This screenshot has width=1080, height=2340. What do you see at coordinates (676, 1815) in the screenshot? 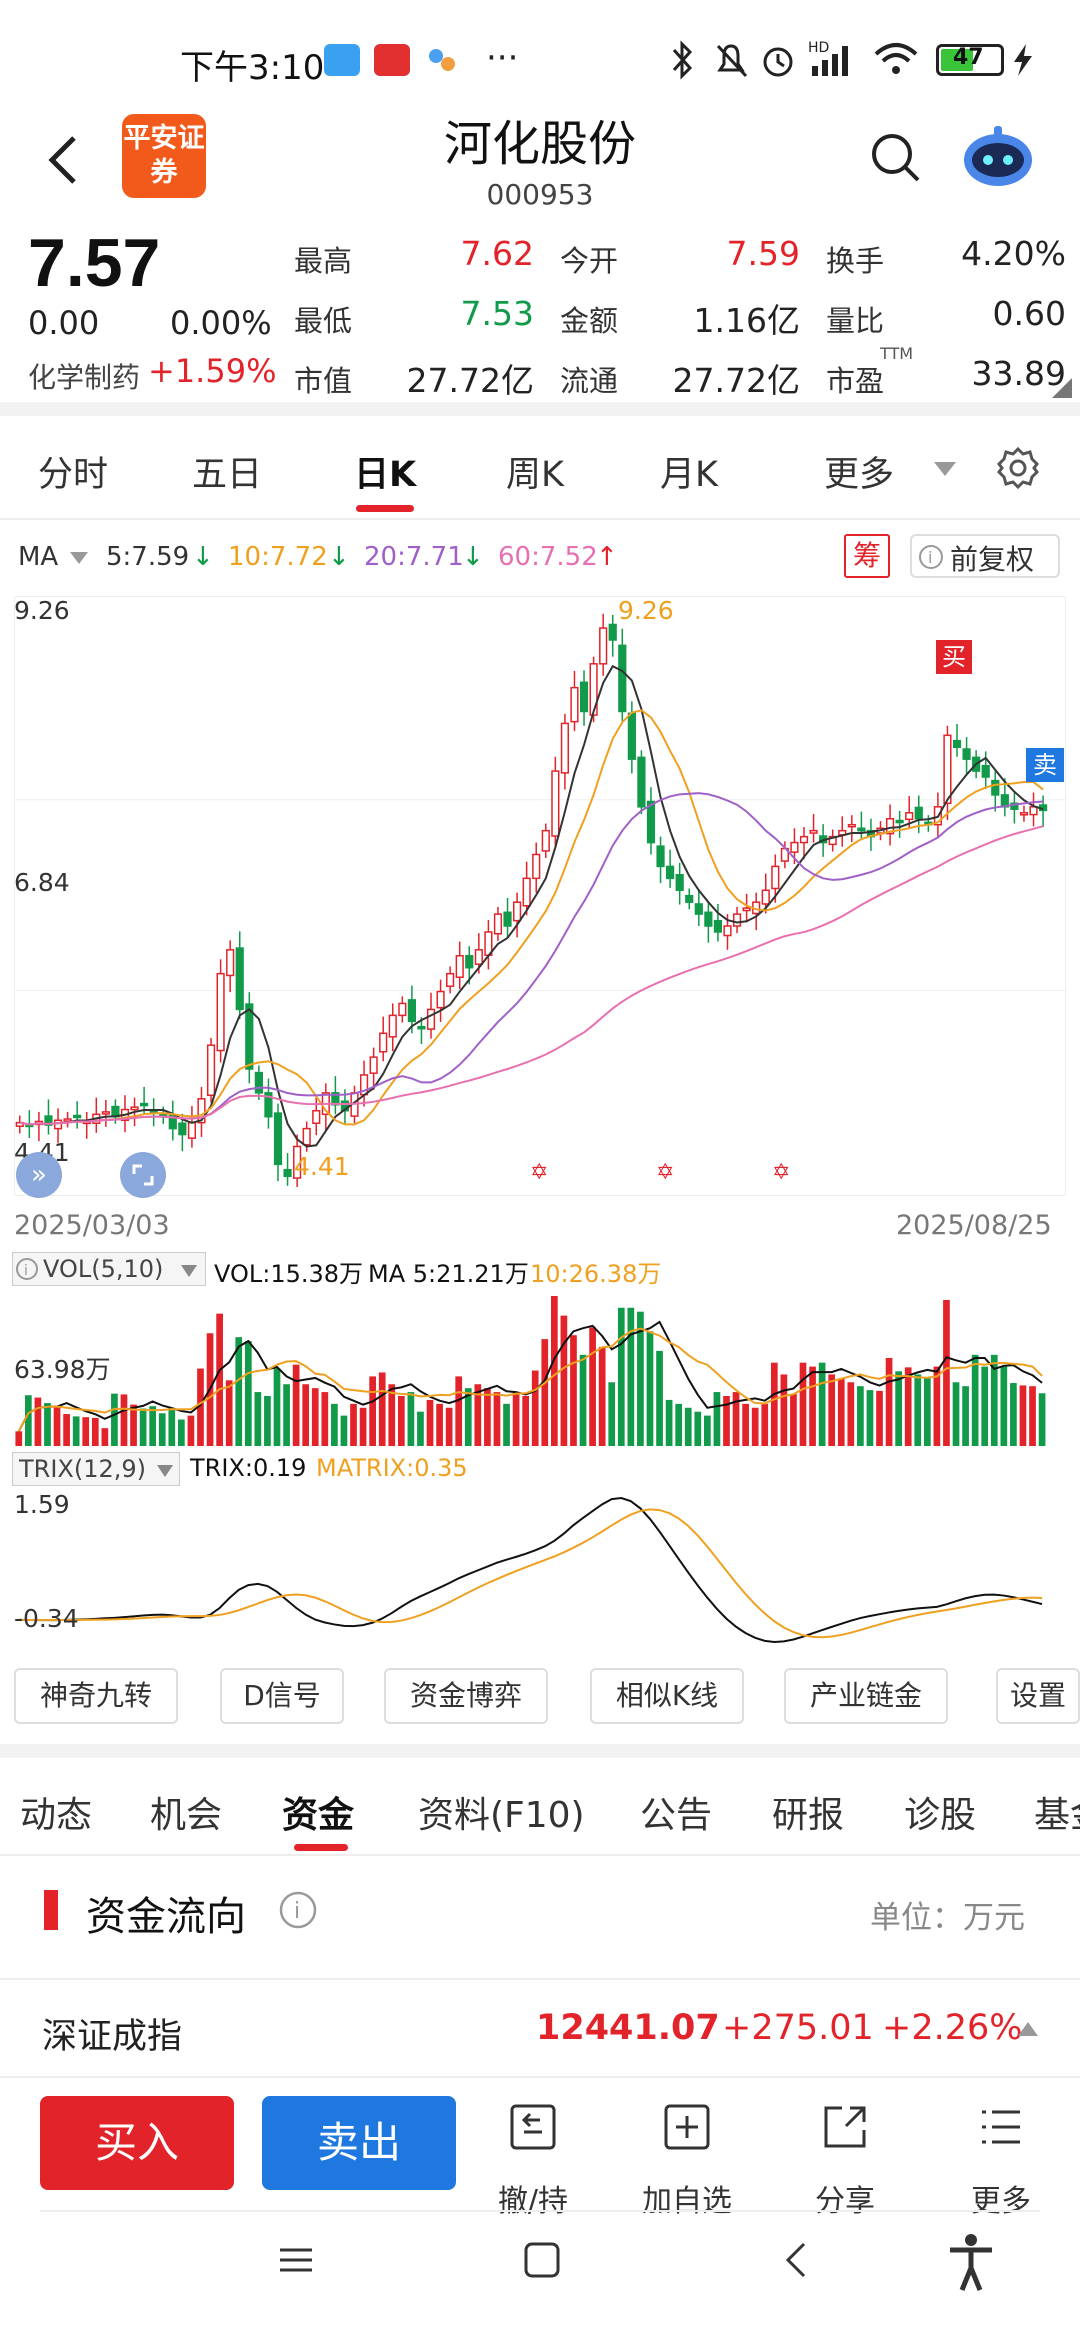
I see `tab-announcements: 公告` at bounding box center [676, 1815].